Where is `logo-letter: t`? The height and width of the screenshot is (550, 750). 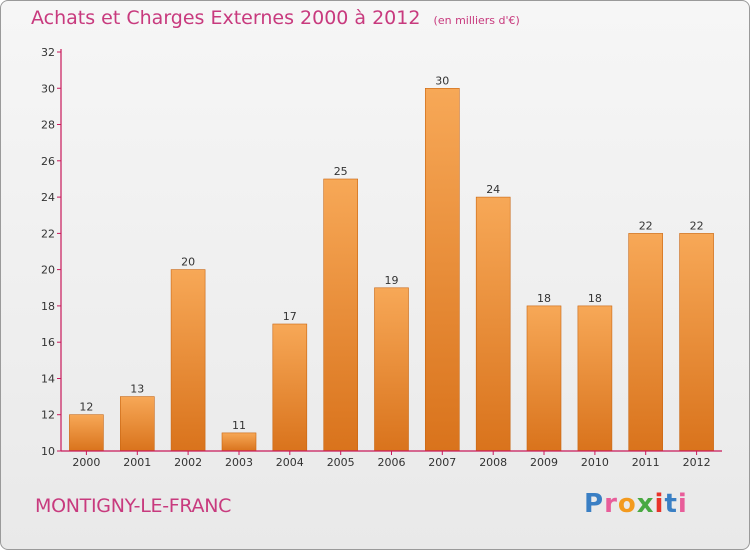
logo-letter: t is located at coordinates (671, 504).